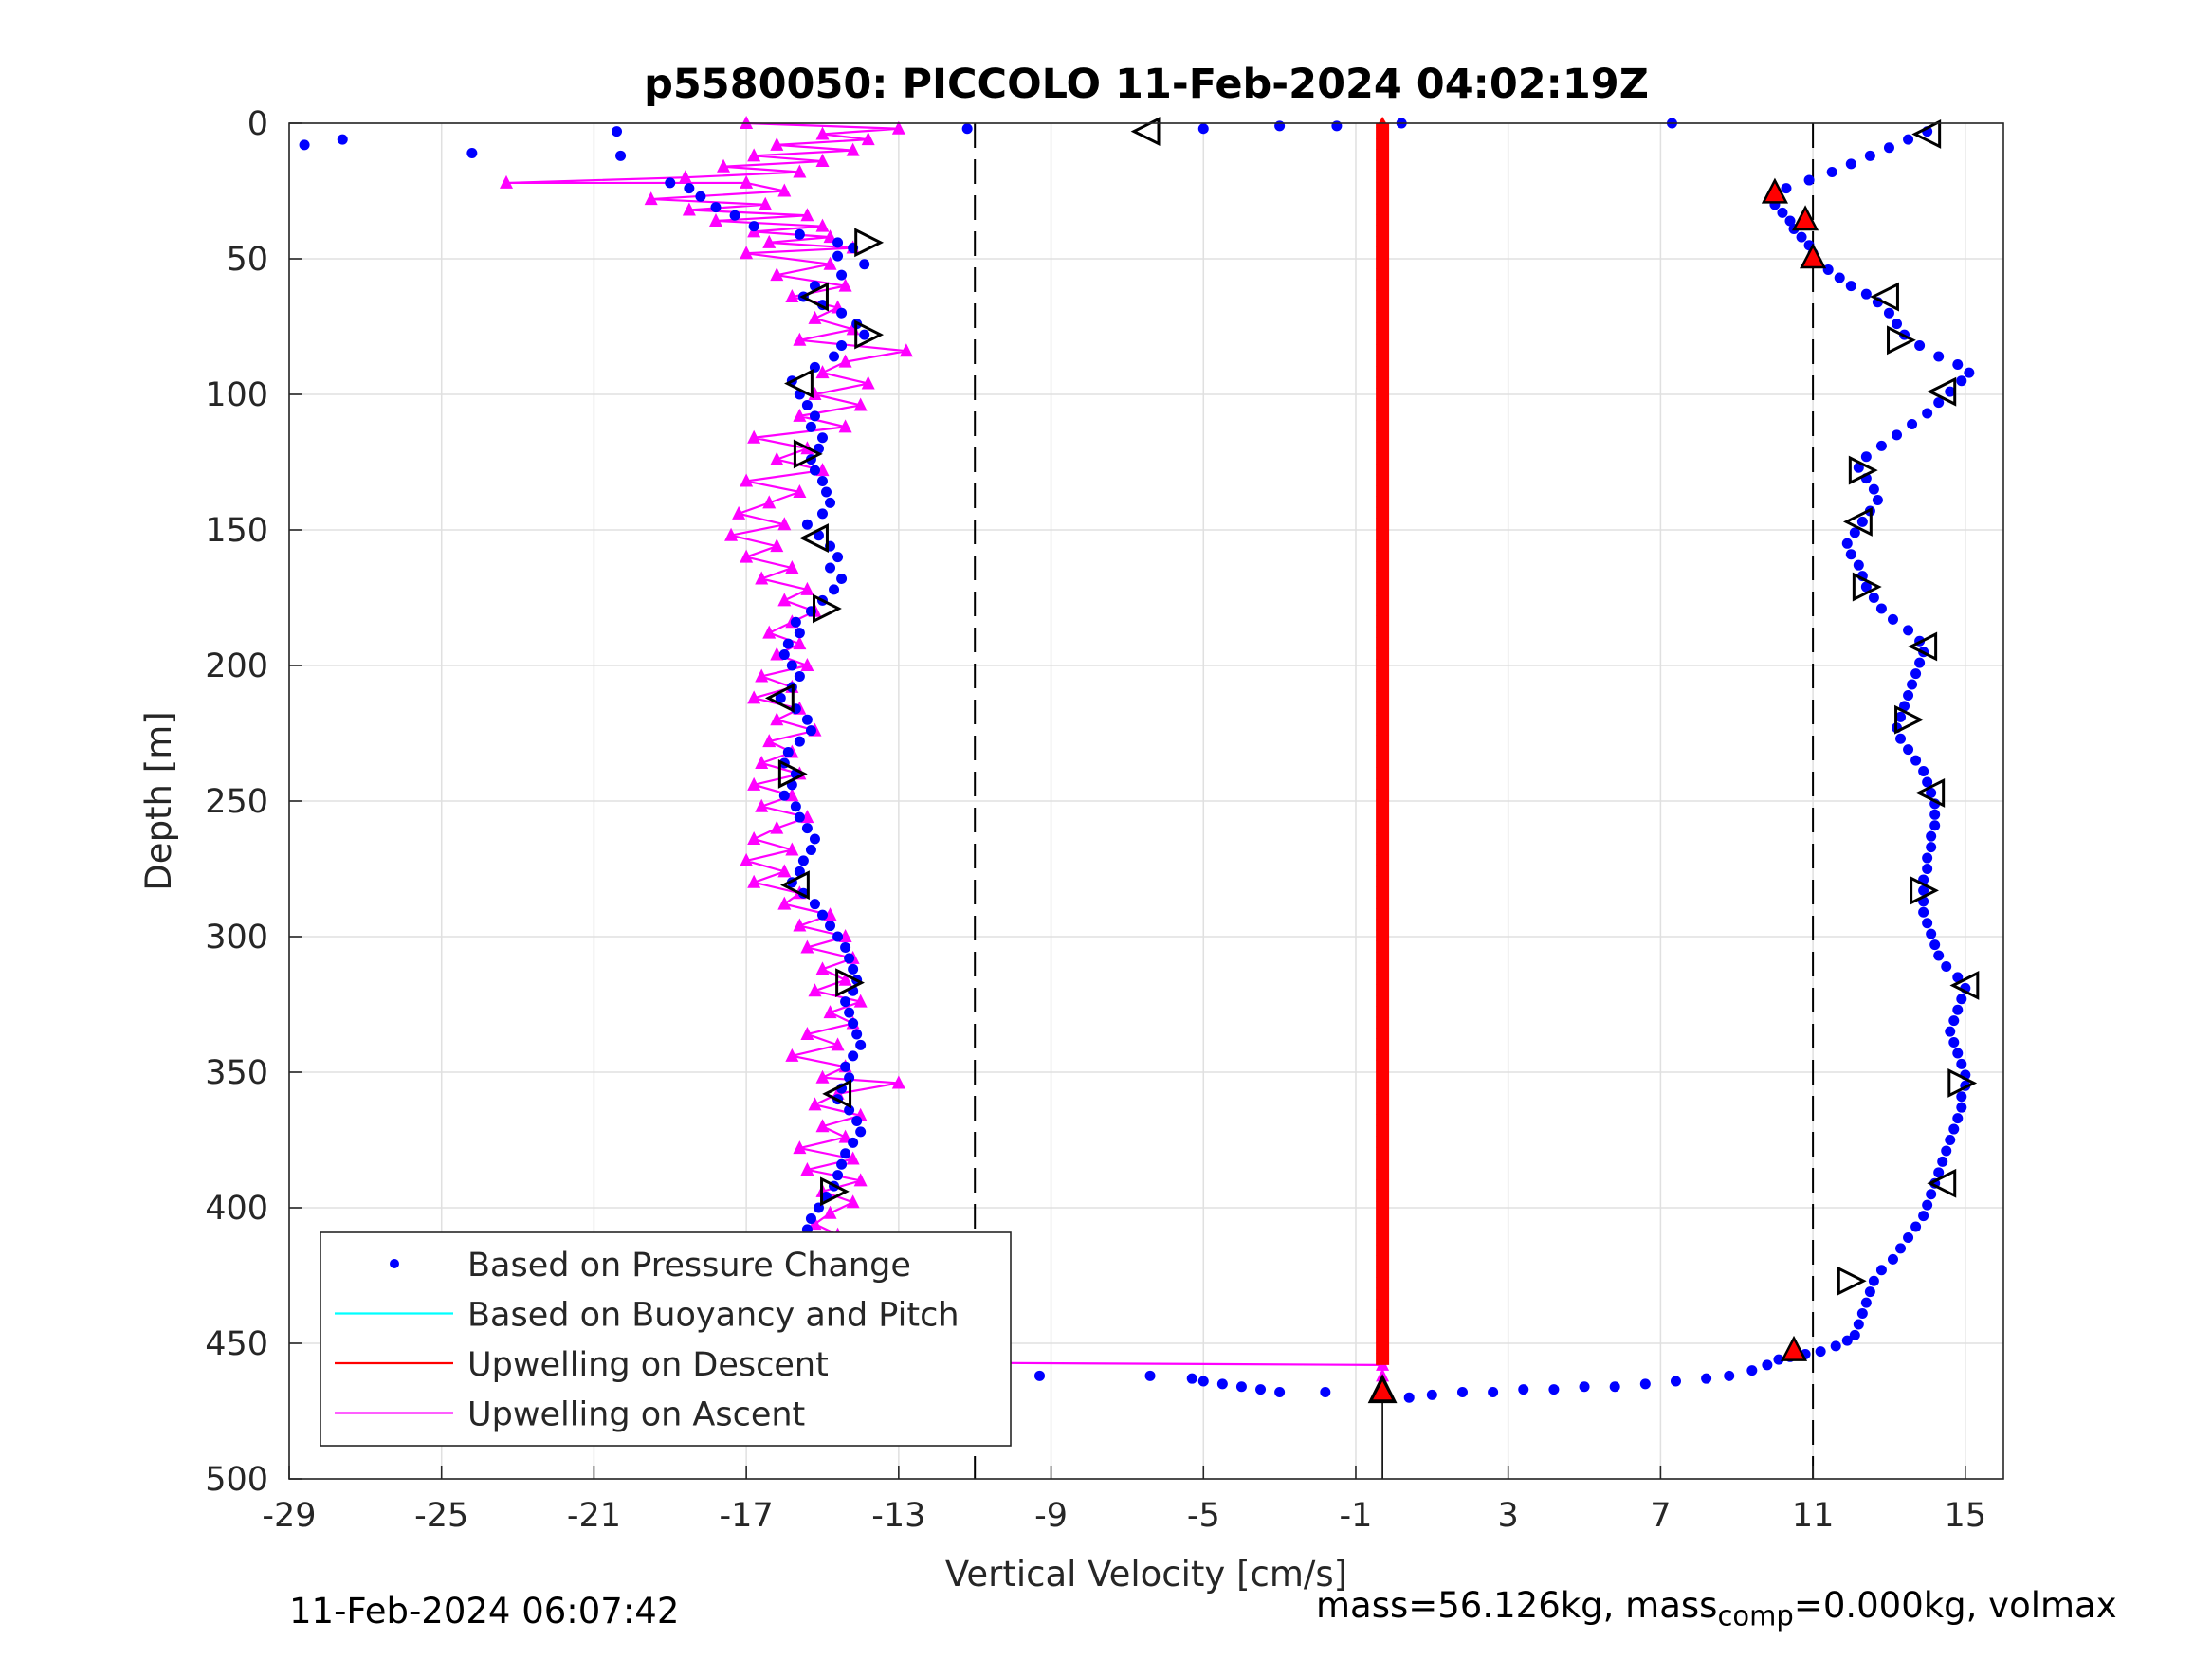 Image resolution: width=2212 pixels, height=1659 pixels. What do you see at coordinates (236, 1480) in the screenshot?
I see `y-tick-label: 500` at bounding box center [236, 1480].